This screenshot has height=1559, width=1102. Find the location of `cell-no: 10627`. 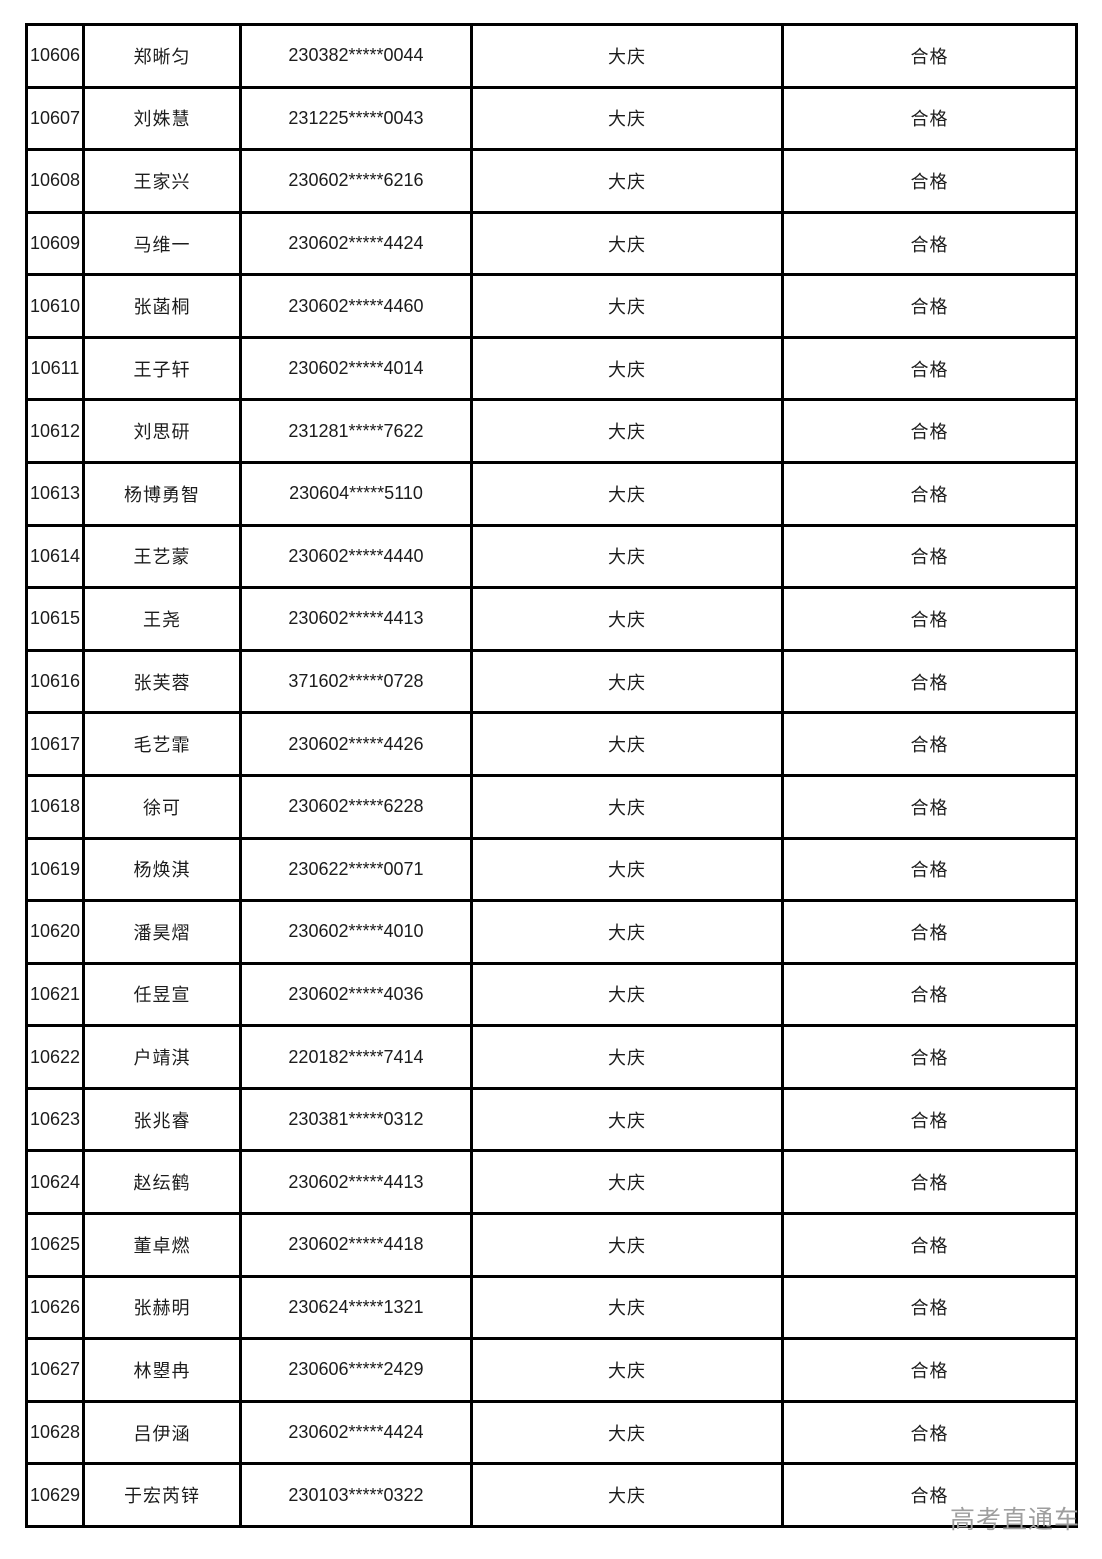

cell-no: 10627 is located at coordinates (55, 1370).